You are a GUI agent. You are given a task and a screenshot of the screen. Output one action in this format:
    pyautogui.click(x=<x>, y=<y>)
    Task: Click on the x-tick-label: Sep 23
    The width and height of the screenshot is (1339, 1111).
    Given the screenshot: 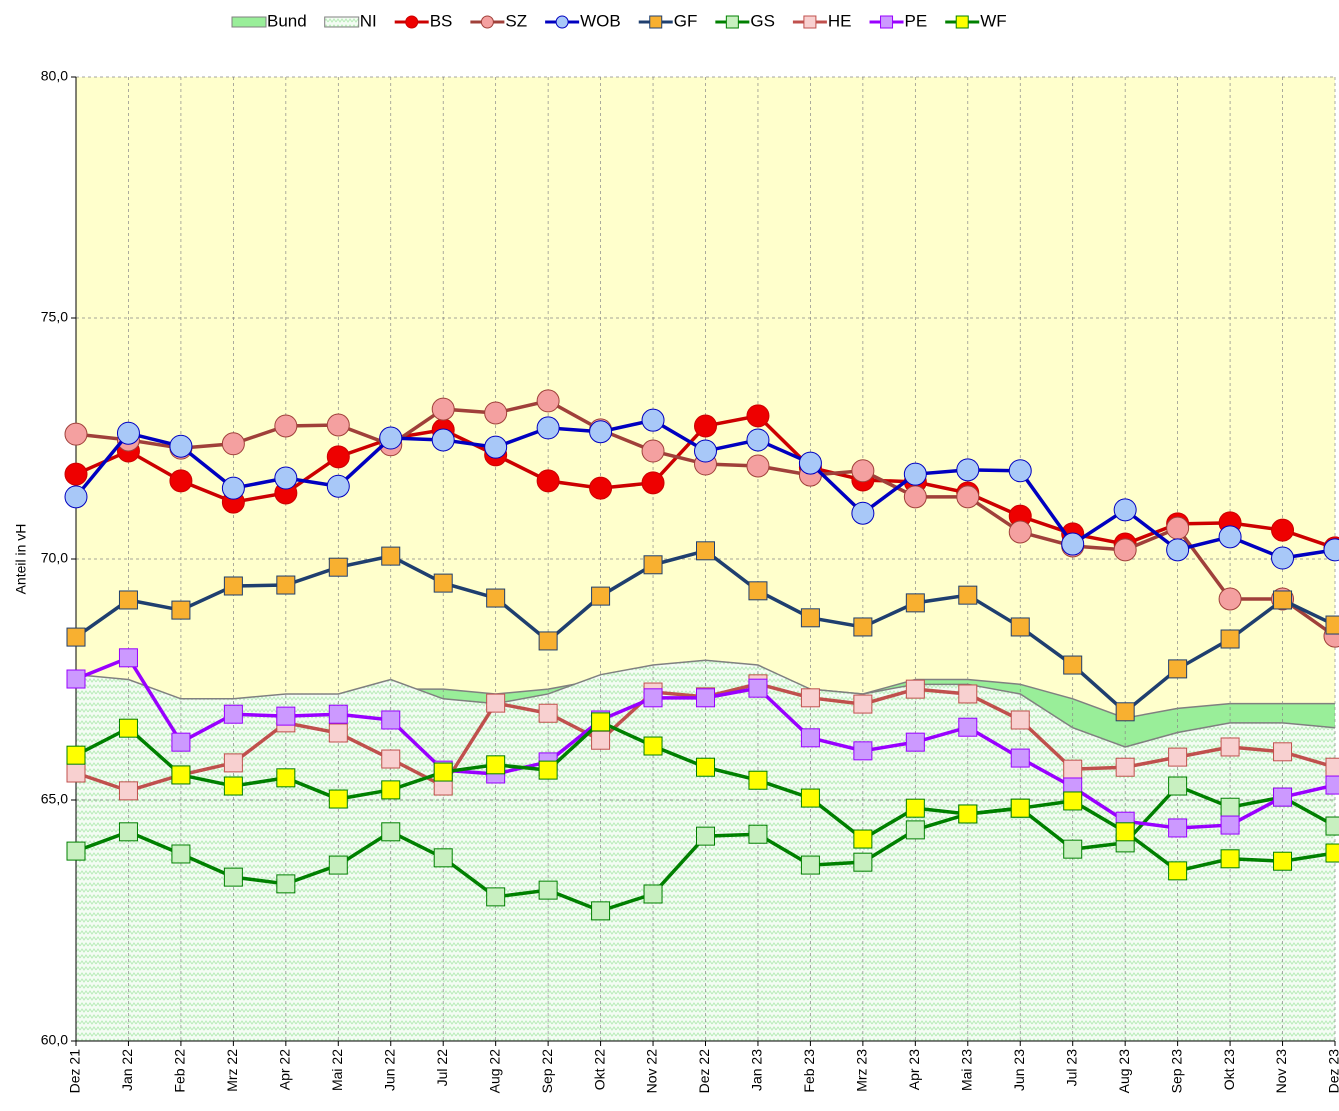 What is the action you would take?
    pyautogui.click(x=1176, y=1071)
    